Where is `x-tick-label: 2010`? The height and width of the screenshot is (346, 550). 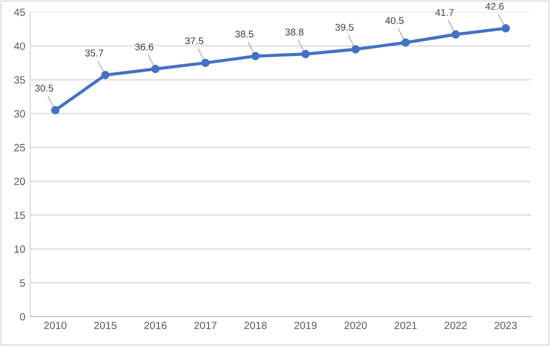 x-tick-label: 2010 is located at coordinates (55, 326).